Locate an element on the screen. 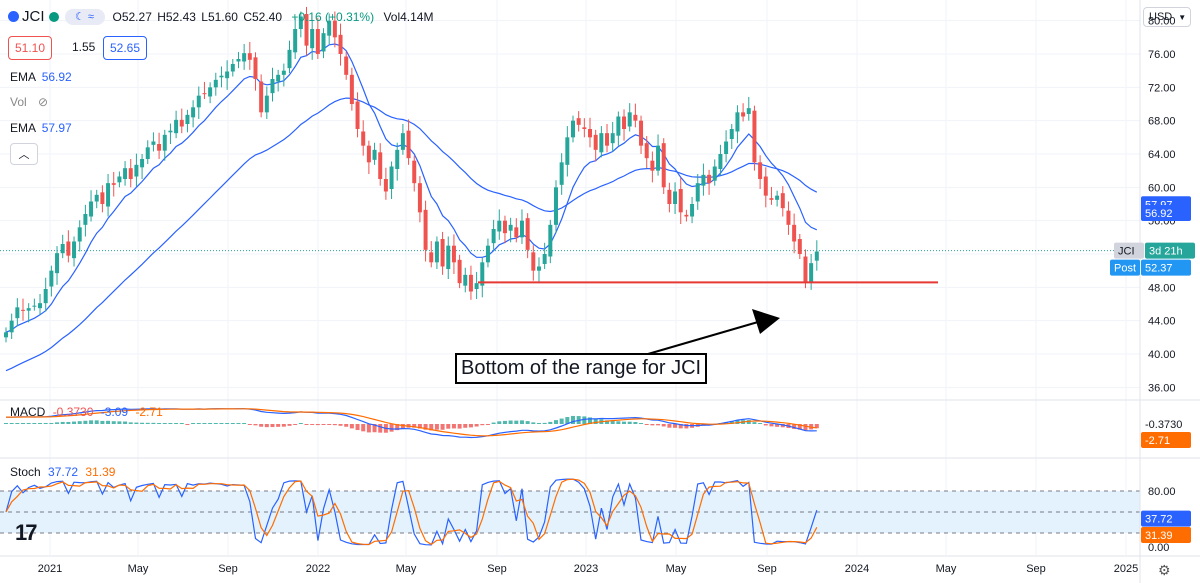 The image size is (1200, 583). time-tick-label: Sep is located at coordinates (497, 569).